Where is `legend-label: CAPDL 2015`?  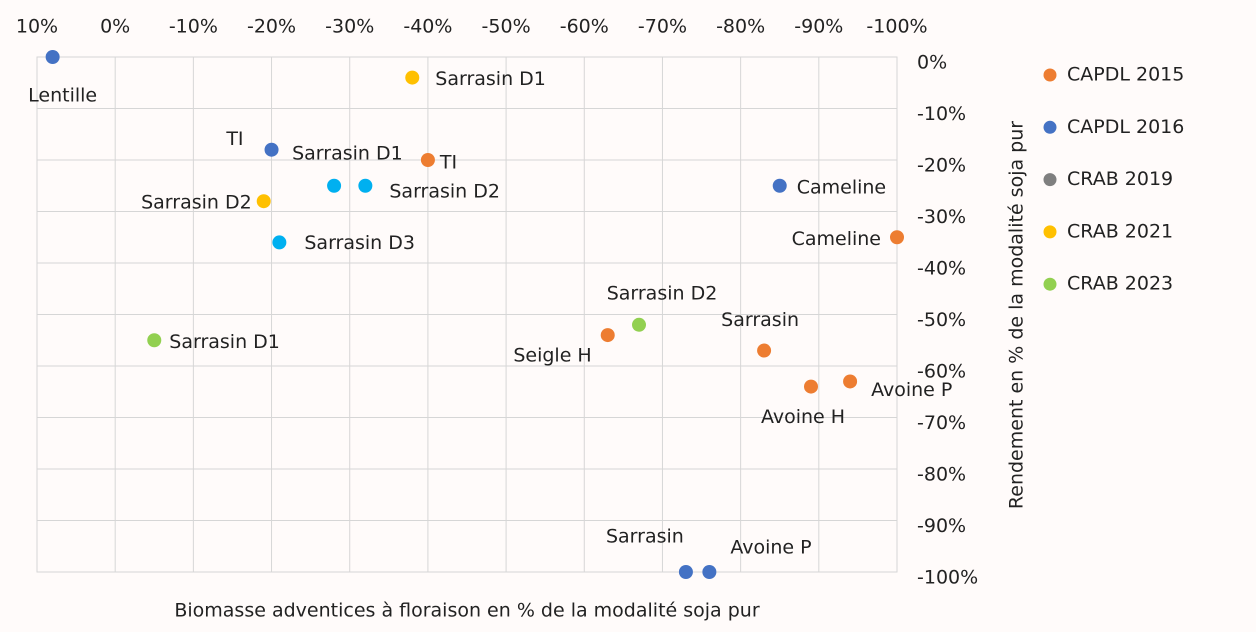 legend-label: CAPDL 2015 is located at coordinates (1125, 75).